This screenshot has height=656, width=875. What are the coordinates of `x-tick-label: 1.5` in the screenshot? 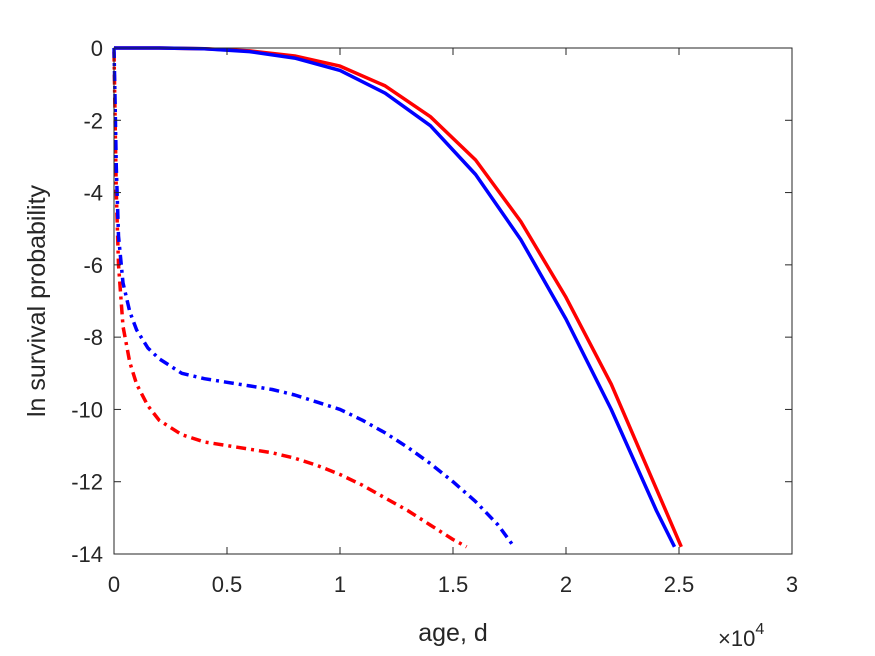 It's located at (453, 584).